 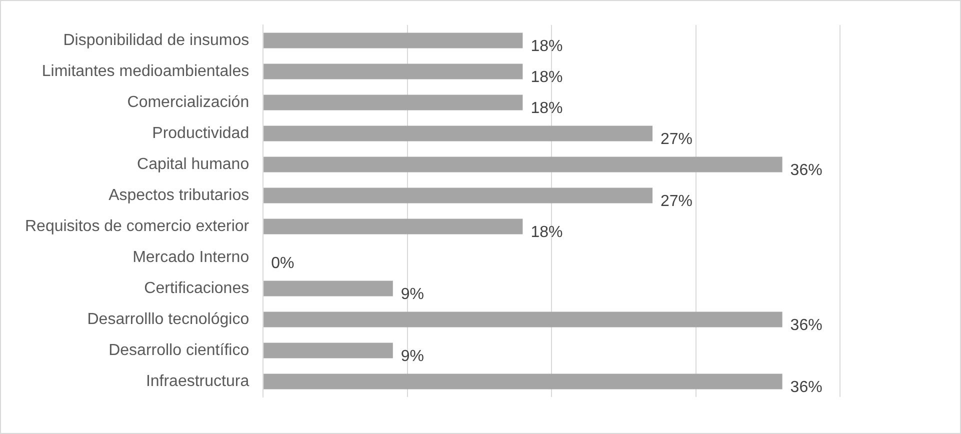 I want to click on y-tick-label: Requisitos de comercio exterior, so click(x=137, y=226).